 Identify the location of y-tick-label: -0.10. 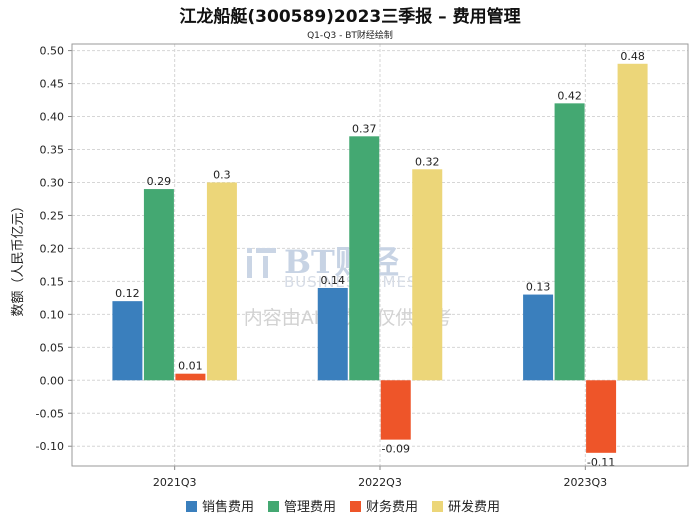
(50, 446).